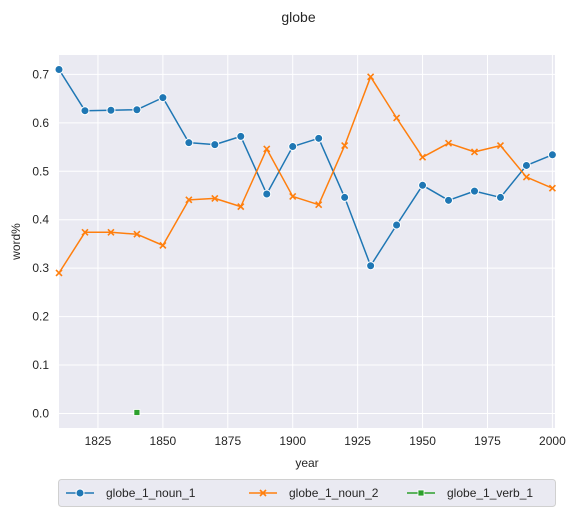 Image resolution: width=575 pixels, height=515 pixels. I want to click on legend-frame, so click(307, 493).